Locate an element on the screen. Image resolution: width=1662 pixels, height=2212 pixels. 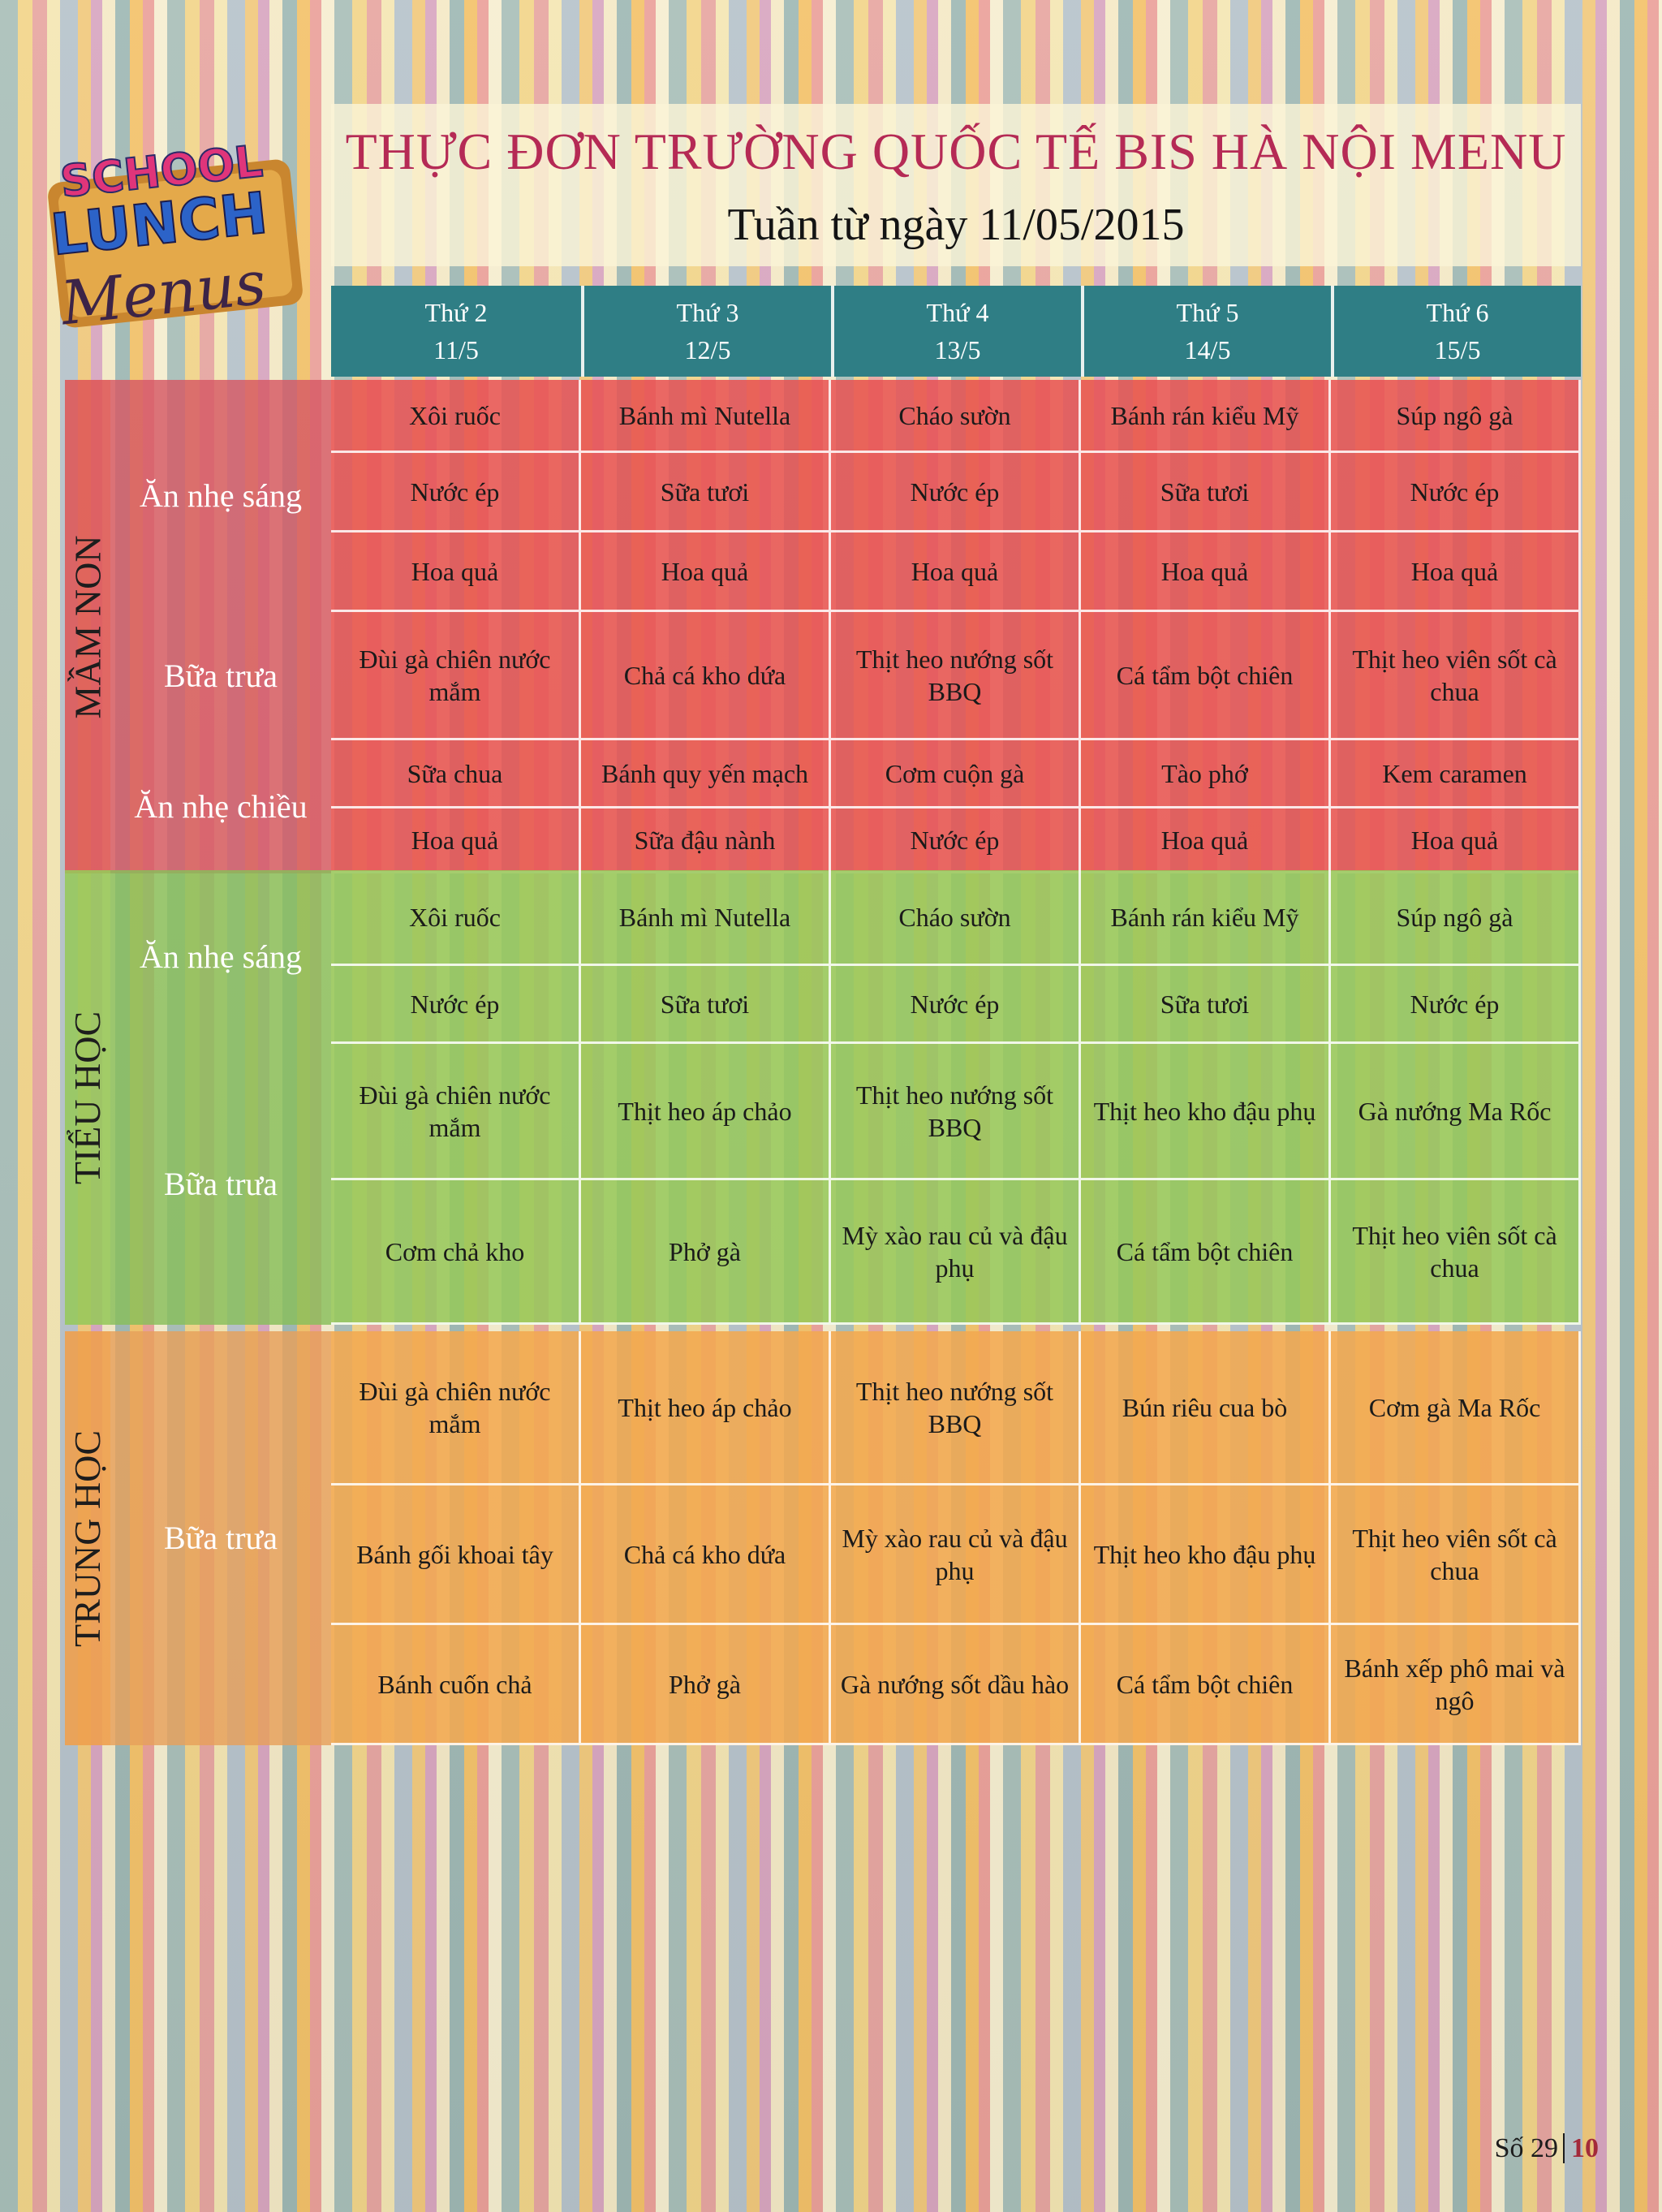
menu-cell: Bánh quy yến mạch is located at coordinates (706, 774).